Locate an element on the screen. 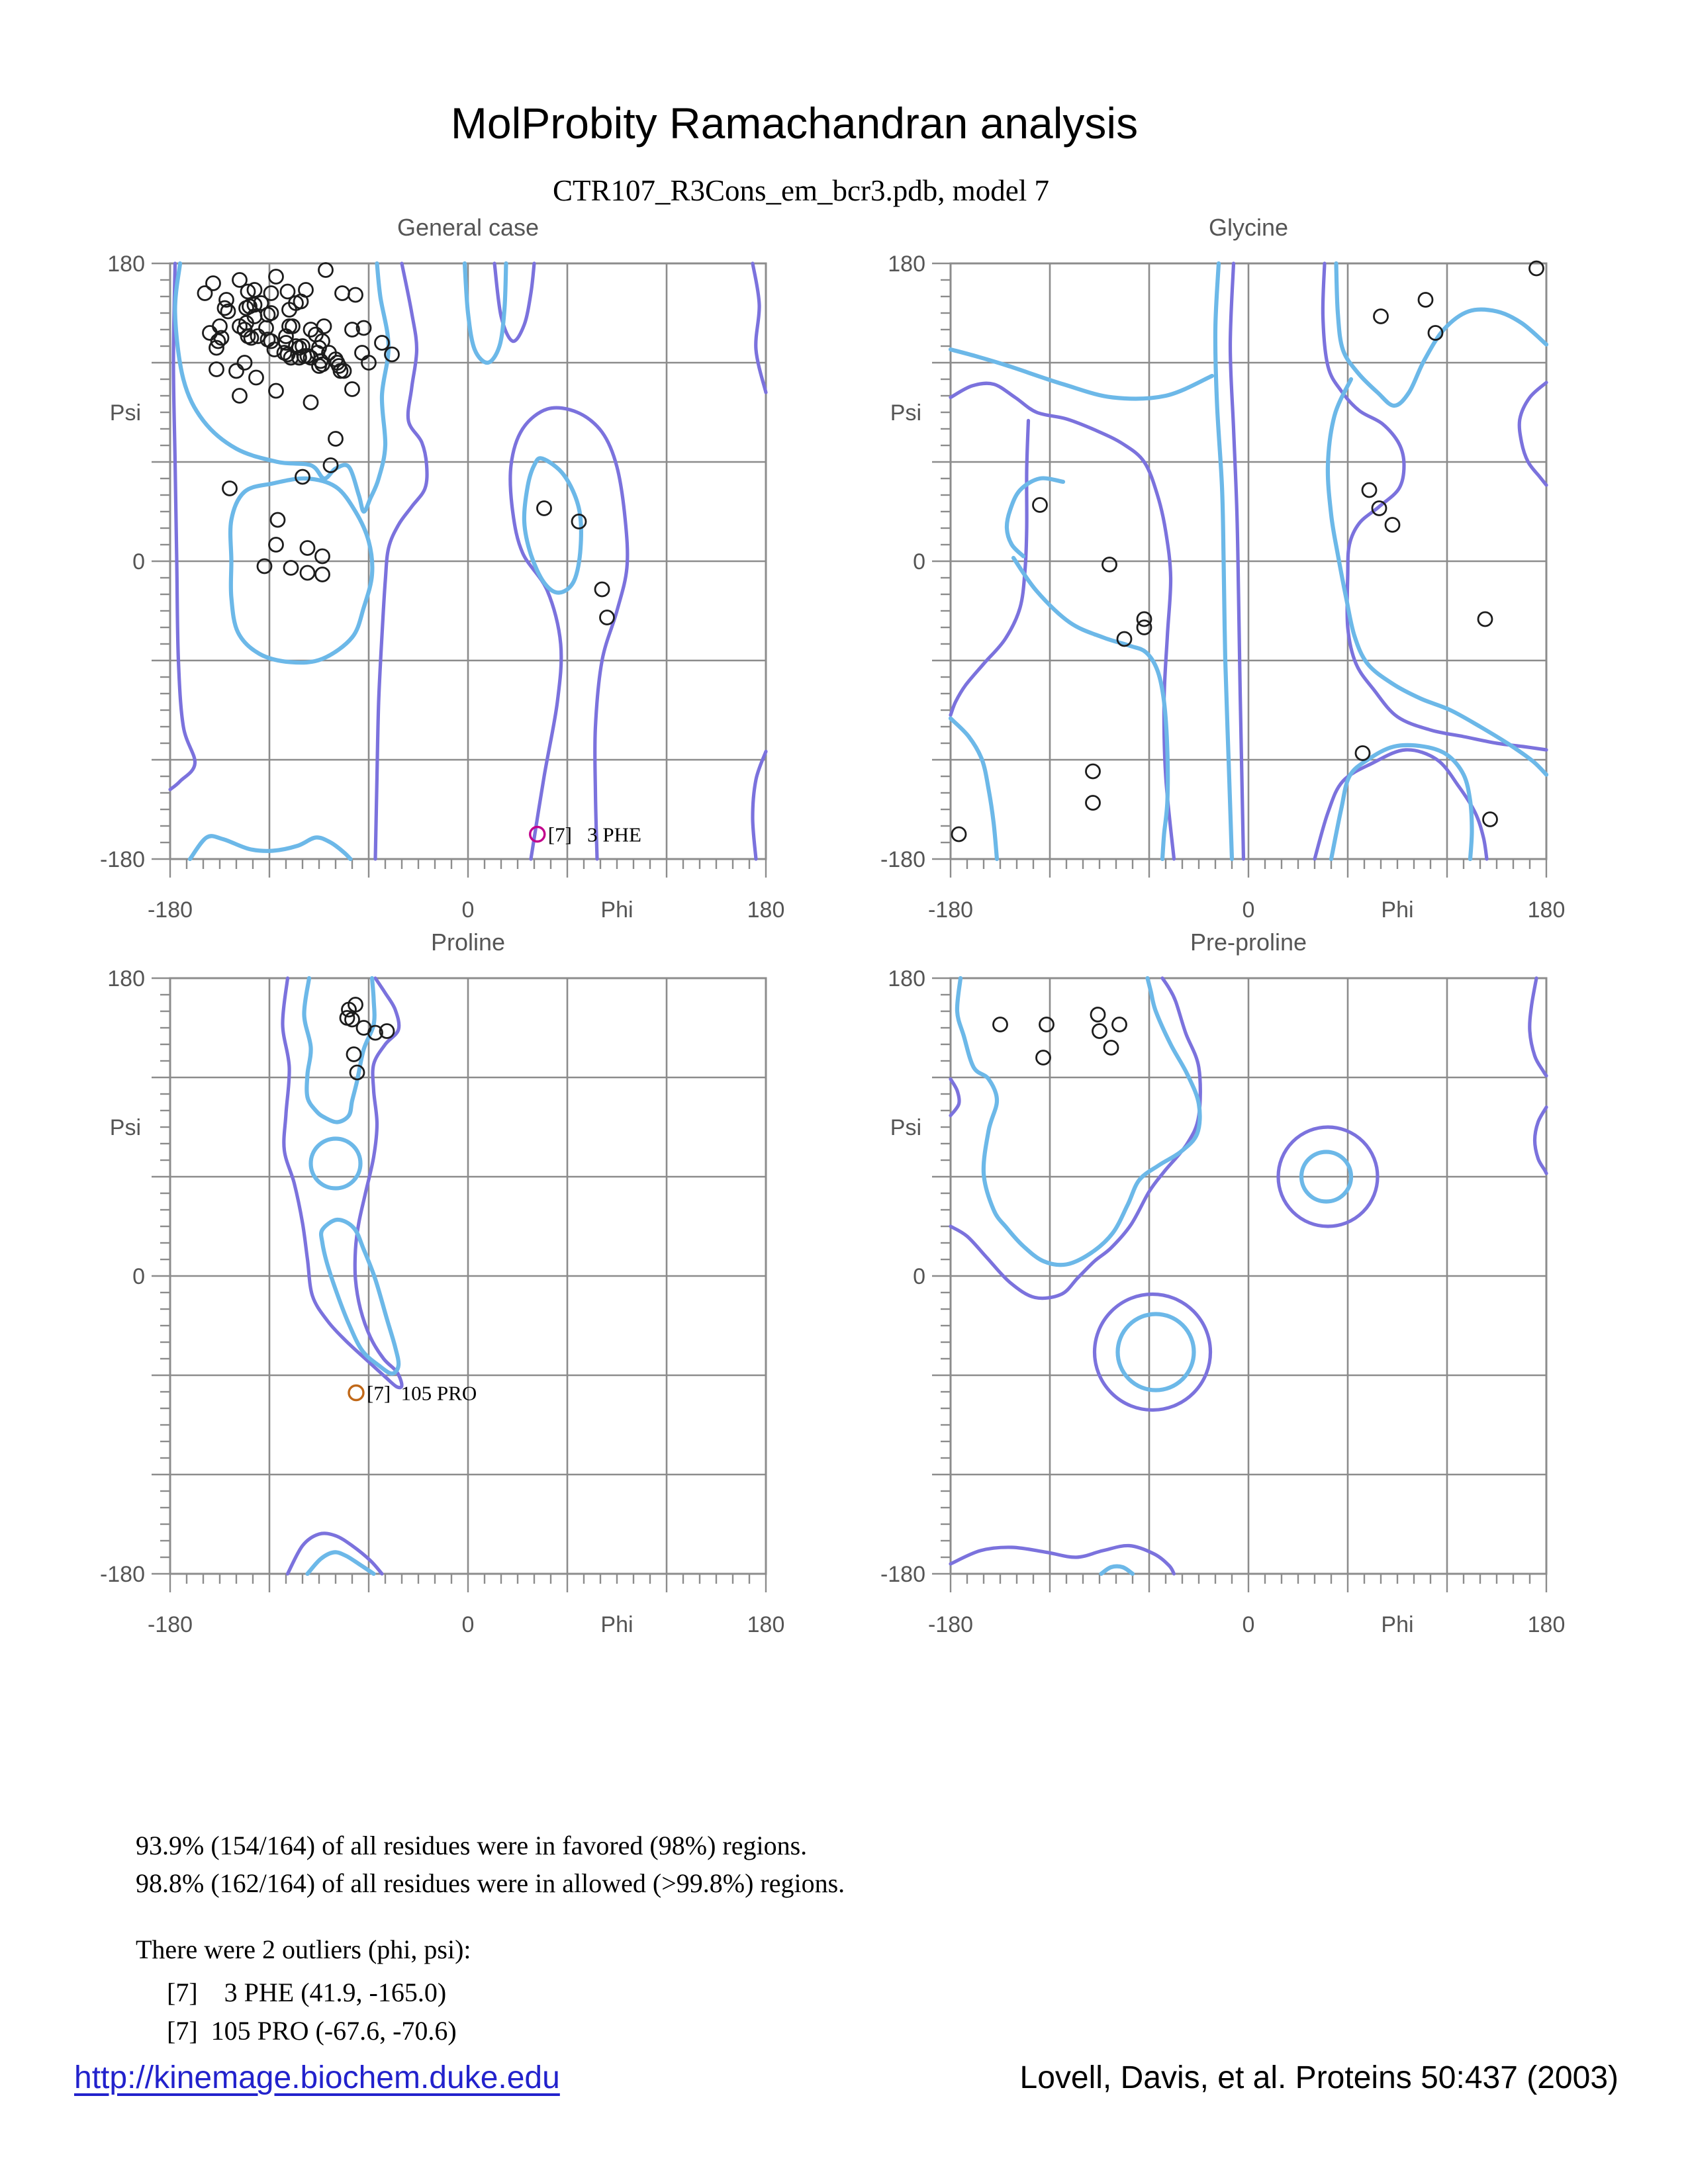  outlier-label: [7] 105 PRO is located at coordinates (422, 1393).